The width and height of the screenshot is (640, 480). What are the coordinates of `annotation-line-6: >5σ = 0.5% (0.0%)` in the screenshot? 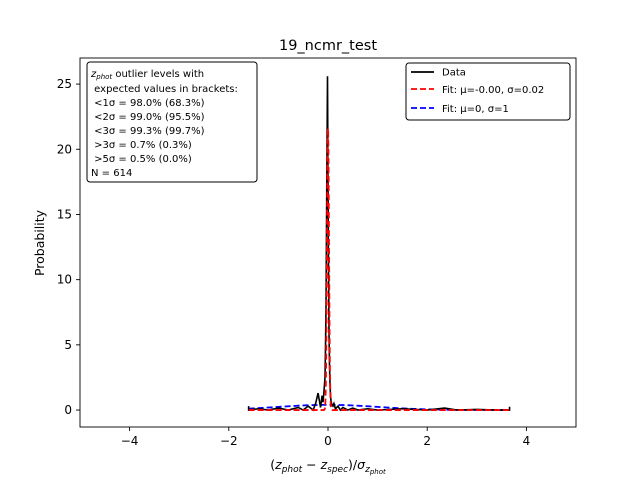 It's located at (141, 159).